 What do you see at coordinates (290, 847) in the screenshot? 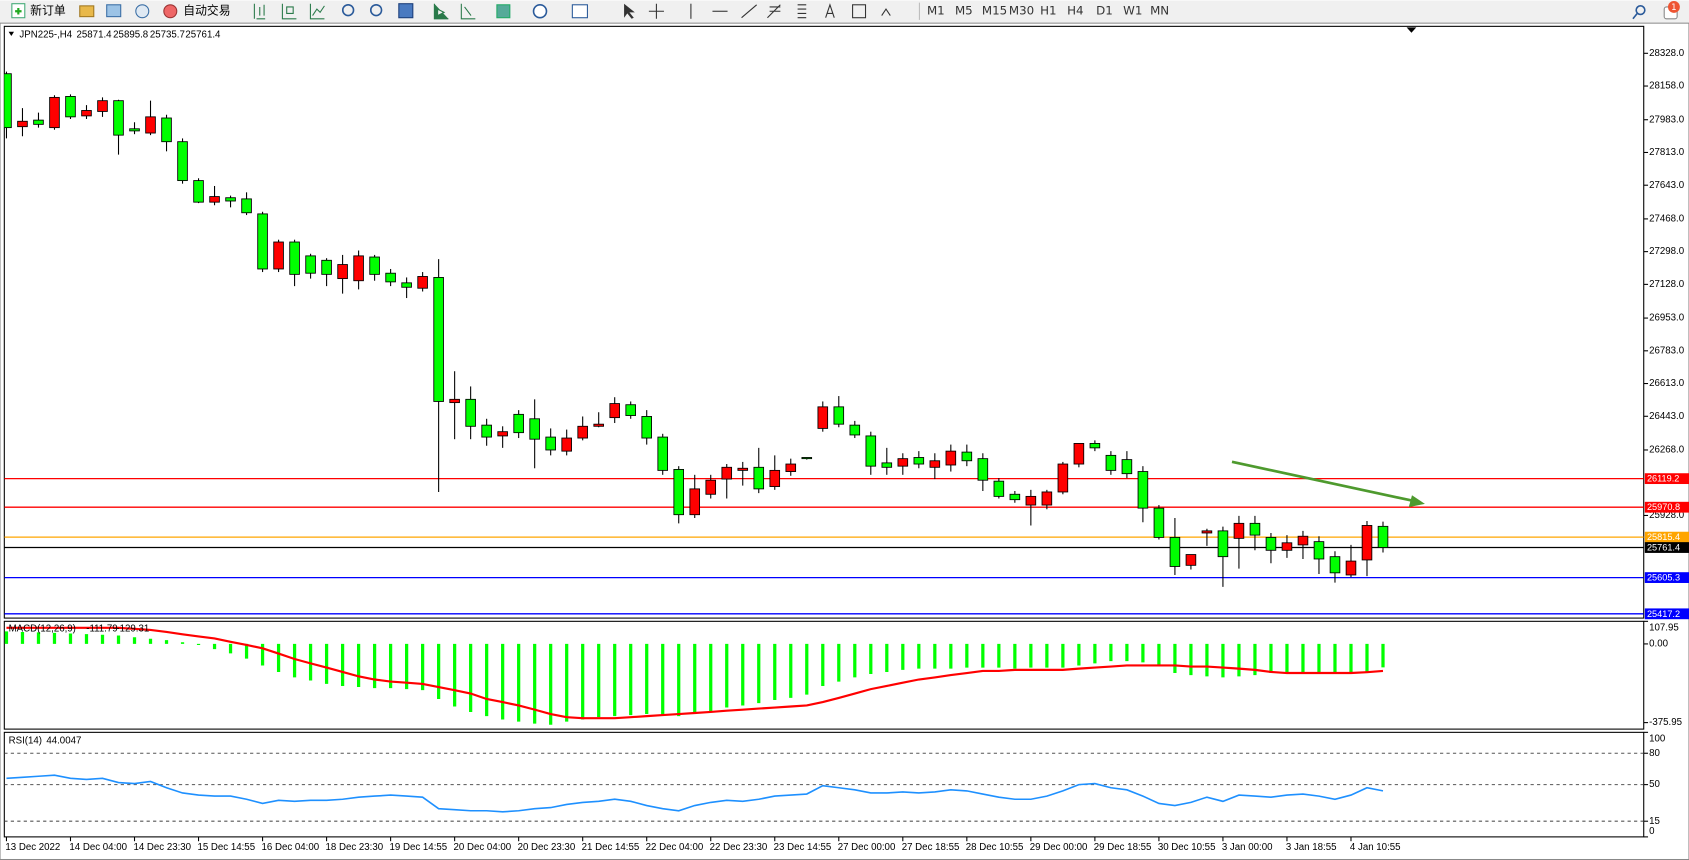
I see `x-tick-label: 16 Dec 04:00` at bounding box center [290, 847].